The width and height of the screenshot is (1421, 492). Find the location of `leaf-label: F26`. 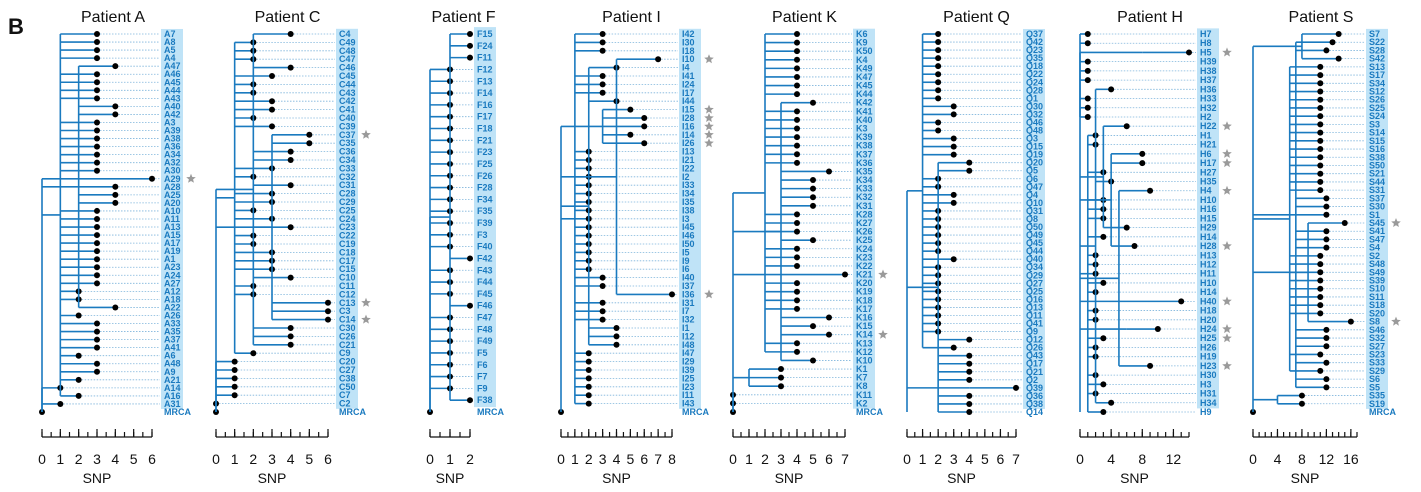

leaf-label: F26 is located at coordinates (485, 176).